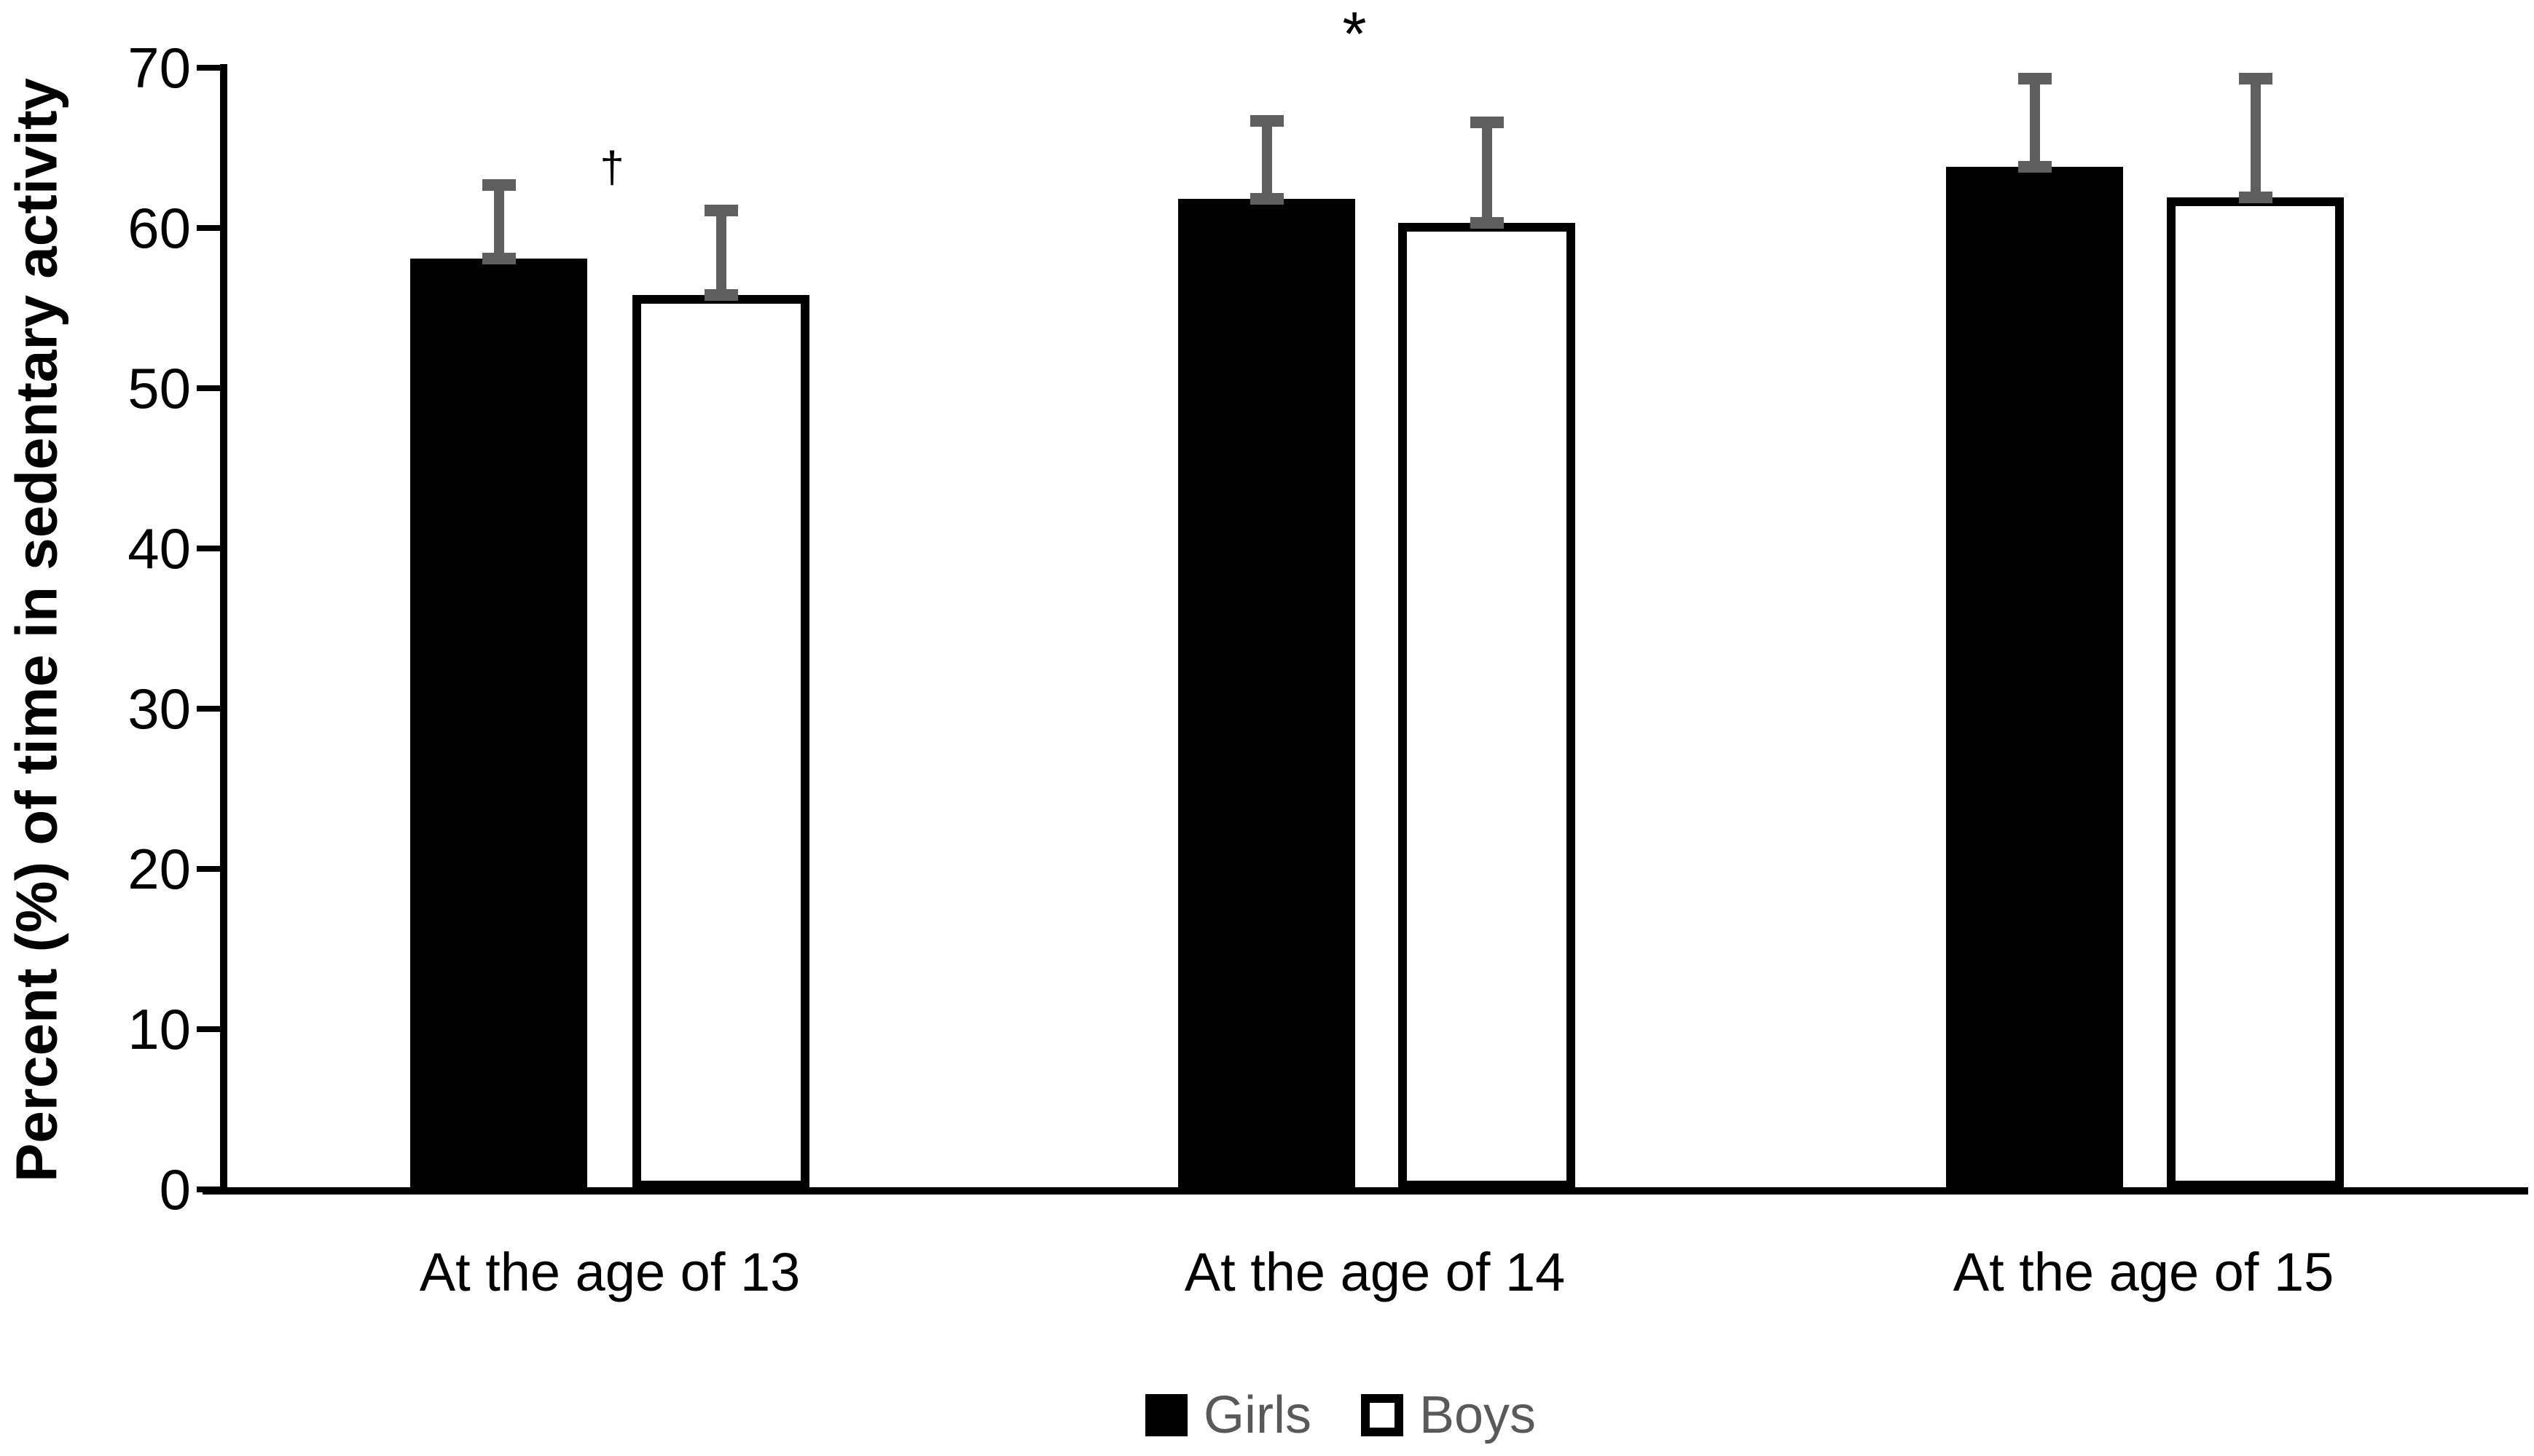 Image resolution: width=2534 pixels, height=1456 pixels. What do you see at coordinates (1382, 1415) in the screenshot?
I see `legend-swatch-boys` at bounding box center [1382, 1415].